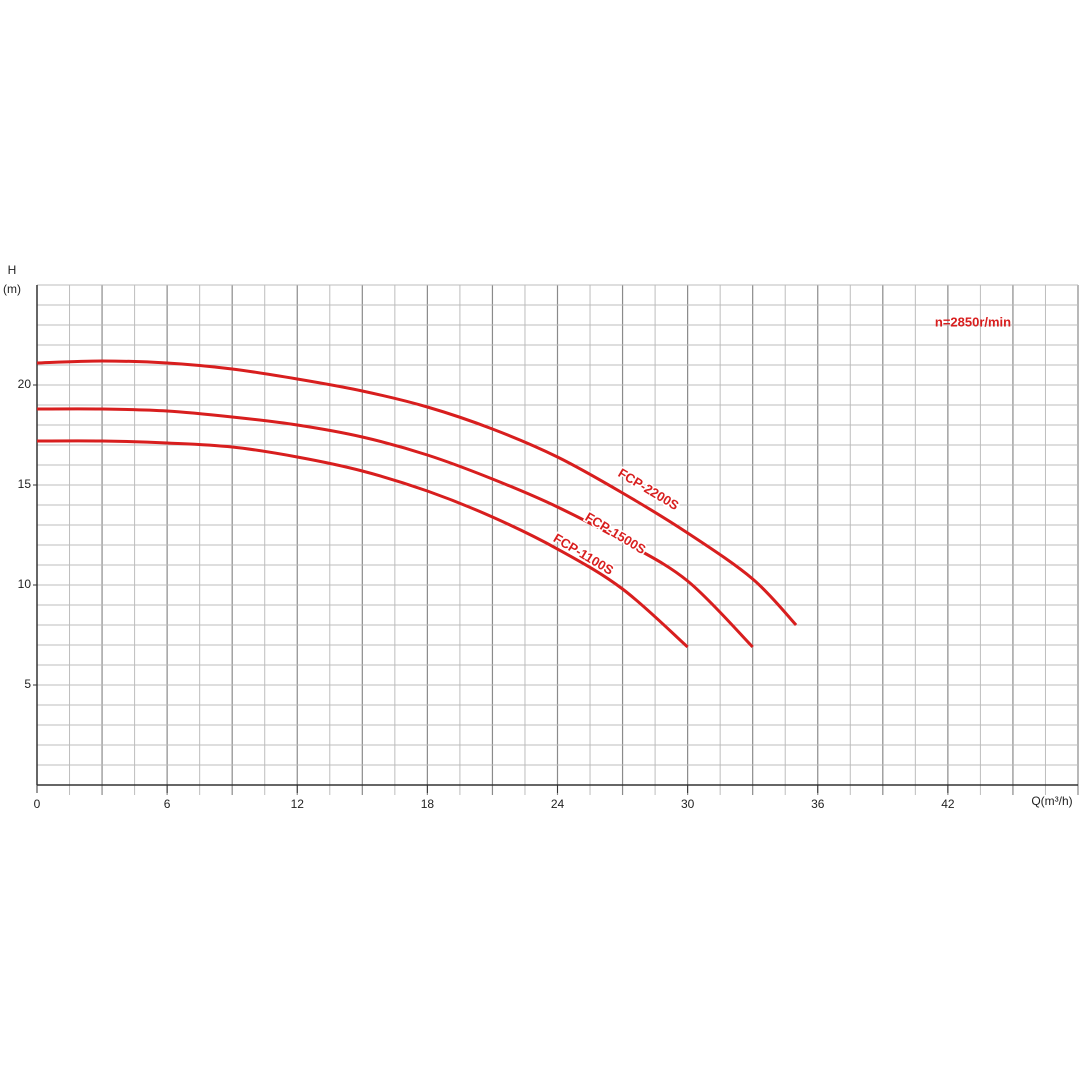  I want to click on x-axis-label: Q(m³/h), so click(1051, 801).